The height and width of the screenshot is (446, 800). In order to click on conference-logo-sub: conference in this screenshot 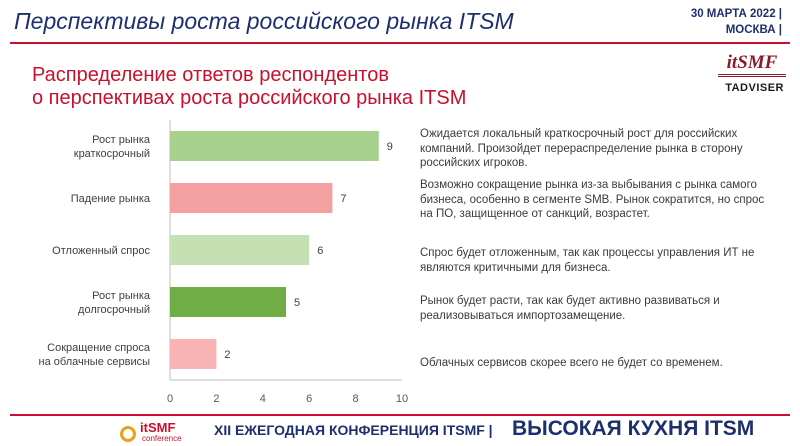, I will do `click(162, 438)`.